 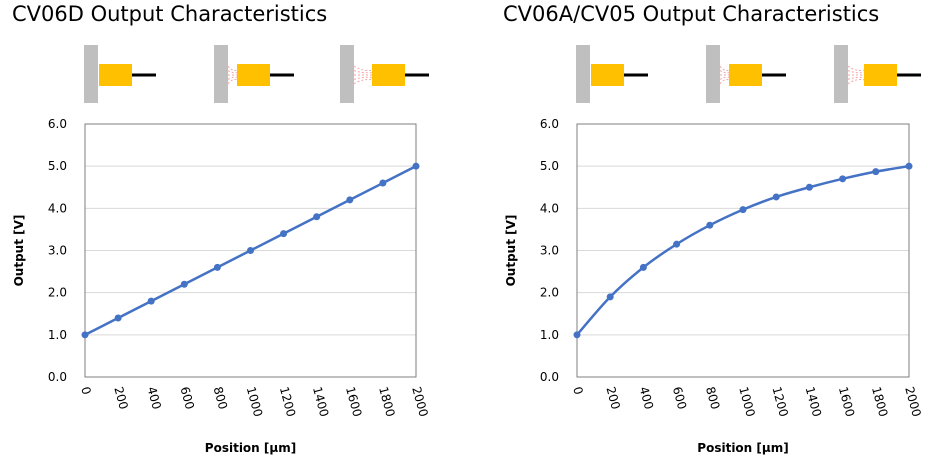 I want to click on sensor-illustrations, so click(x=502, y=74).